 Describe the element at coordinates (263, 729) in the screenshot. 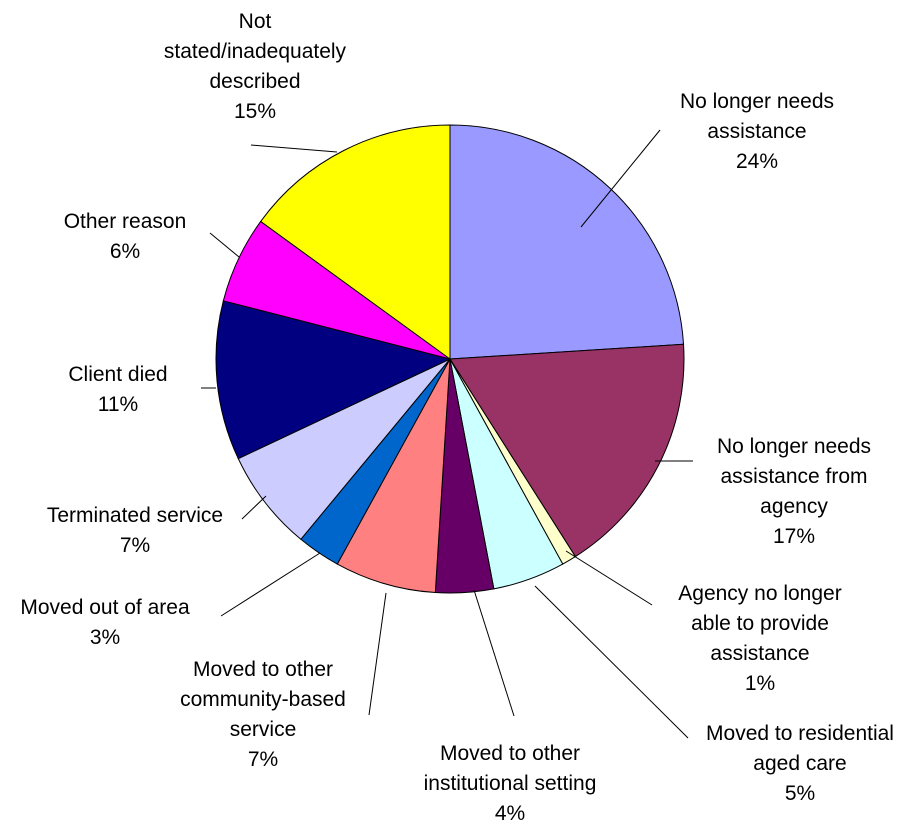

I see `slice-label-line: service` at that location.